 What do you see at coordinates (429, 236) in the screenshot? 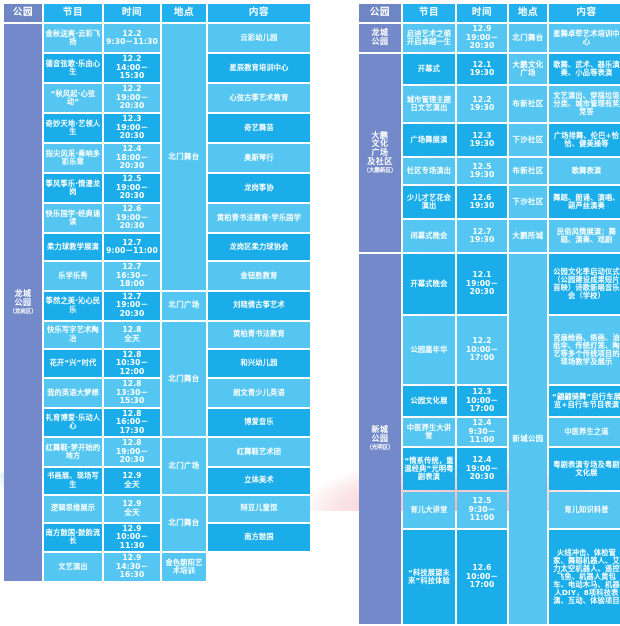
I see `program-cell: 闭幕式晚会` at bounding box center [429, 236].